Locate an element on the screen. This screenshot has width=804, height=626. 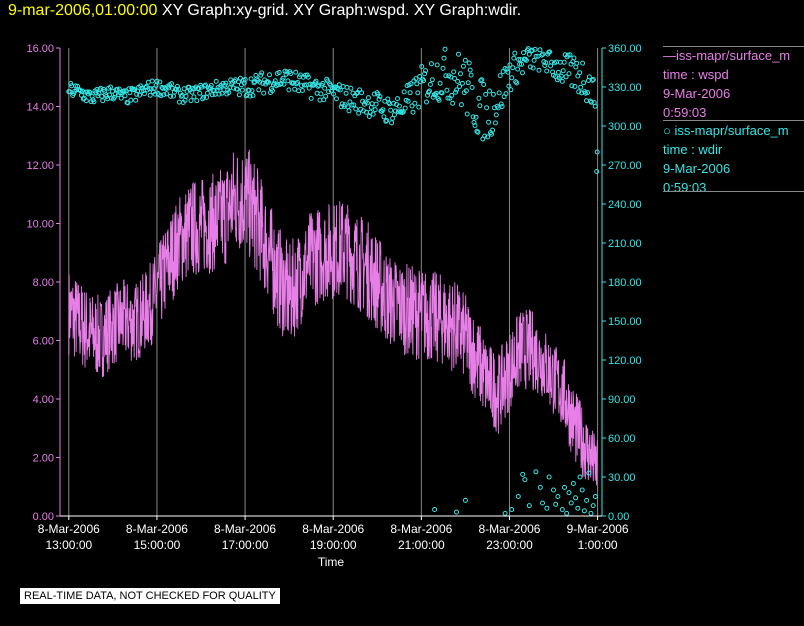
y-right-tick-label: 240.00 is located at coordinates (625, 205).